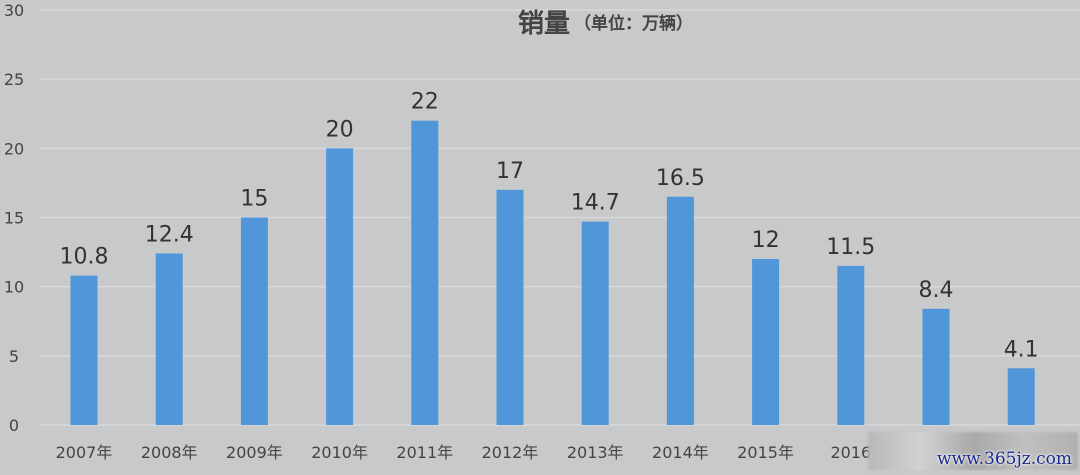  What do you see at coordinates (14, 10) in the screenshot?
I see `y-tick-label: 30` at bounding box center [14, 10].